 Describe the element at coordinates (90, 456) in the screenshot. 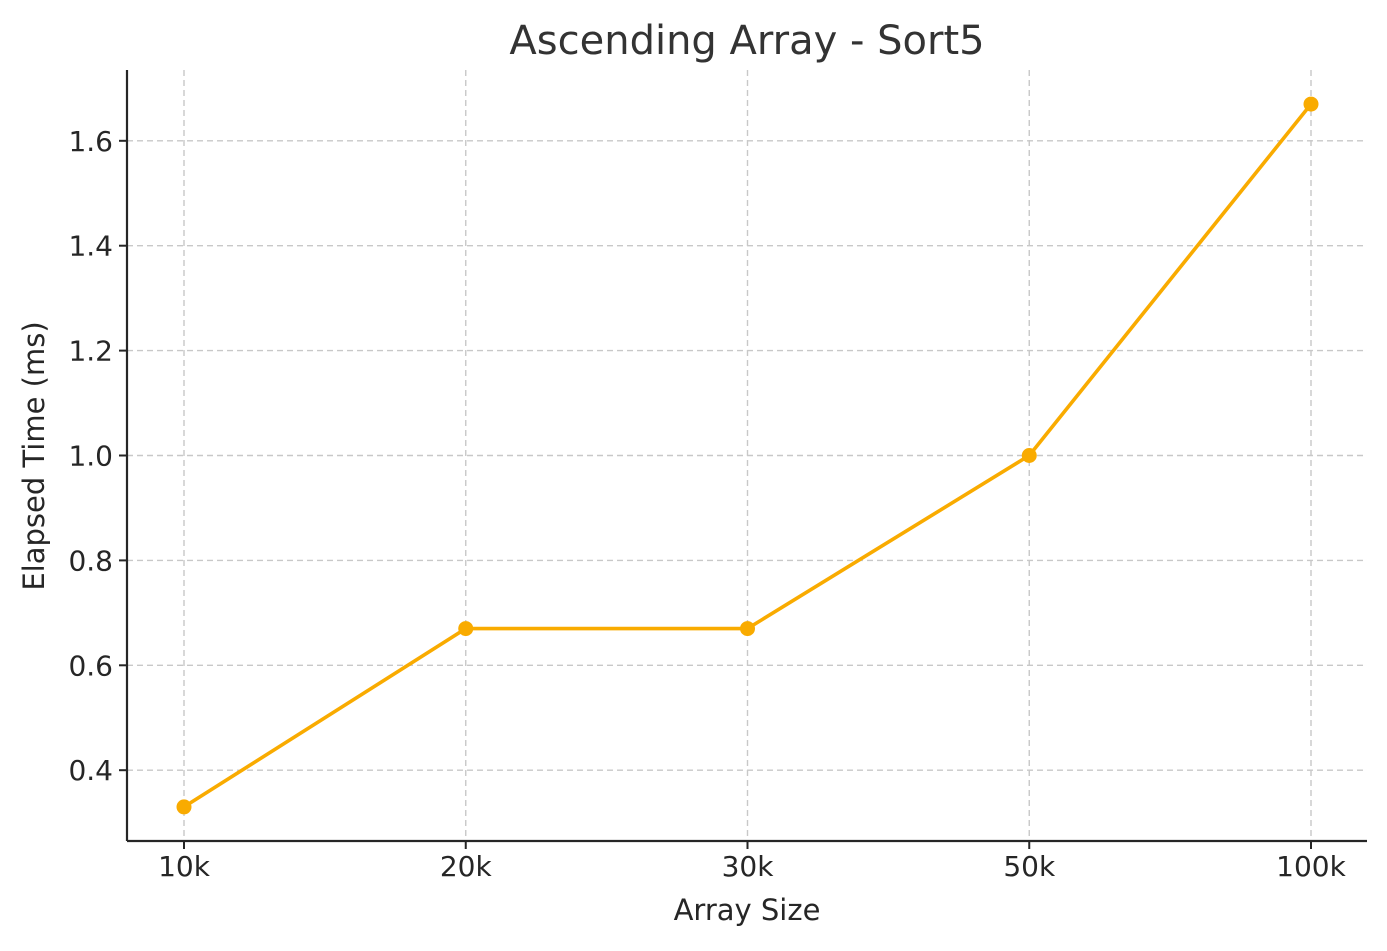

I see `y-tick-label: 1.0` at that location.